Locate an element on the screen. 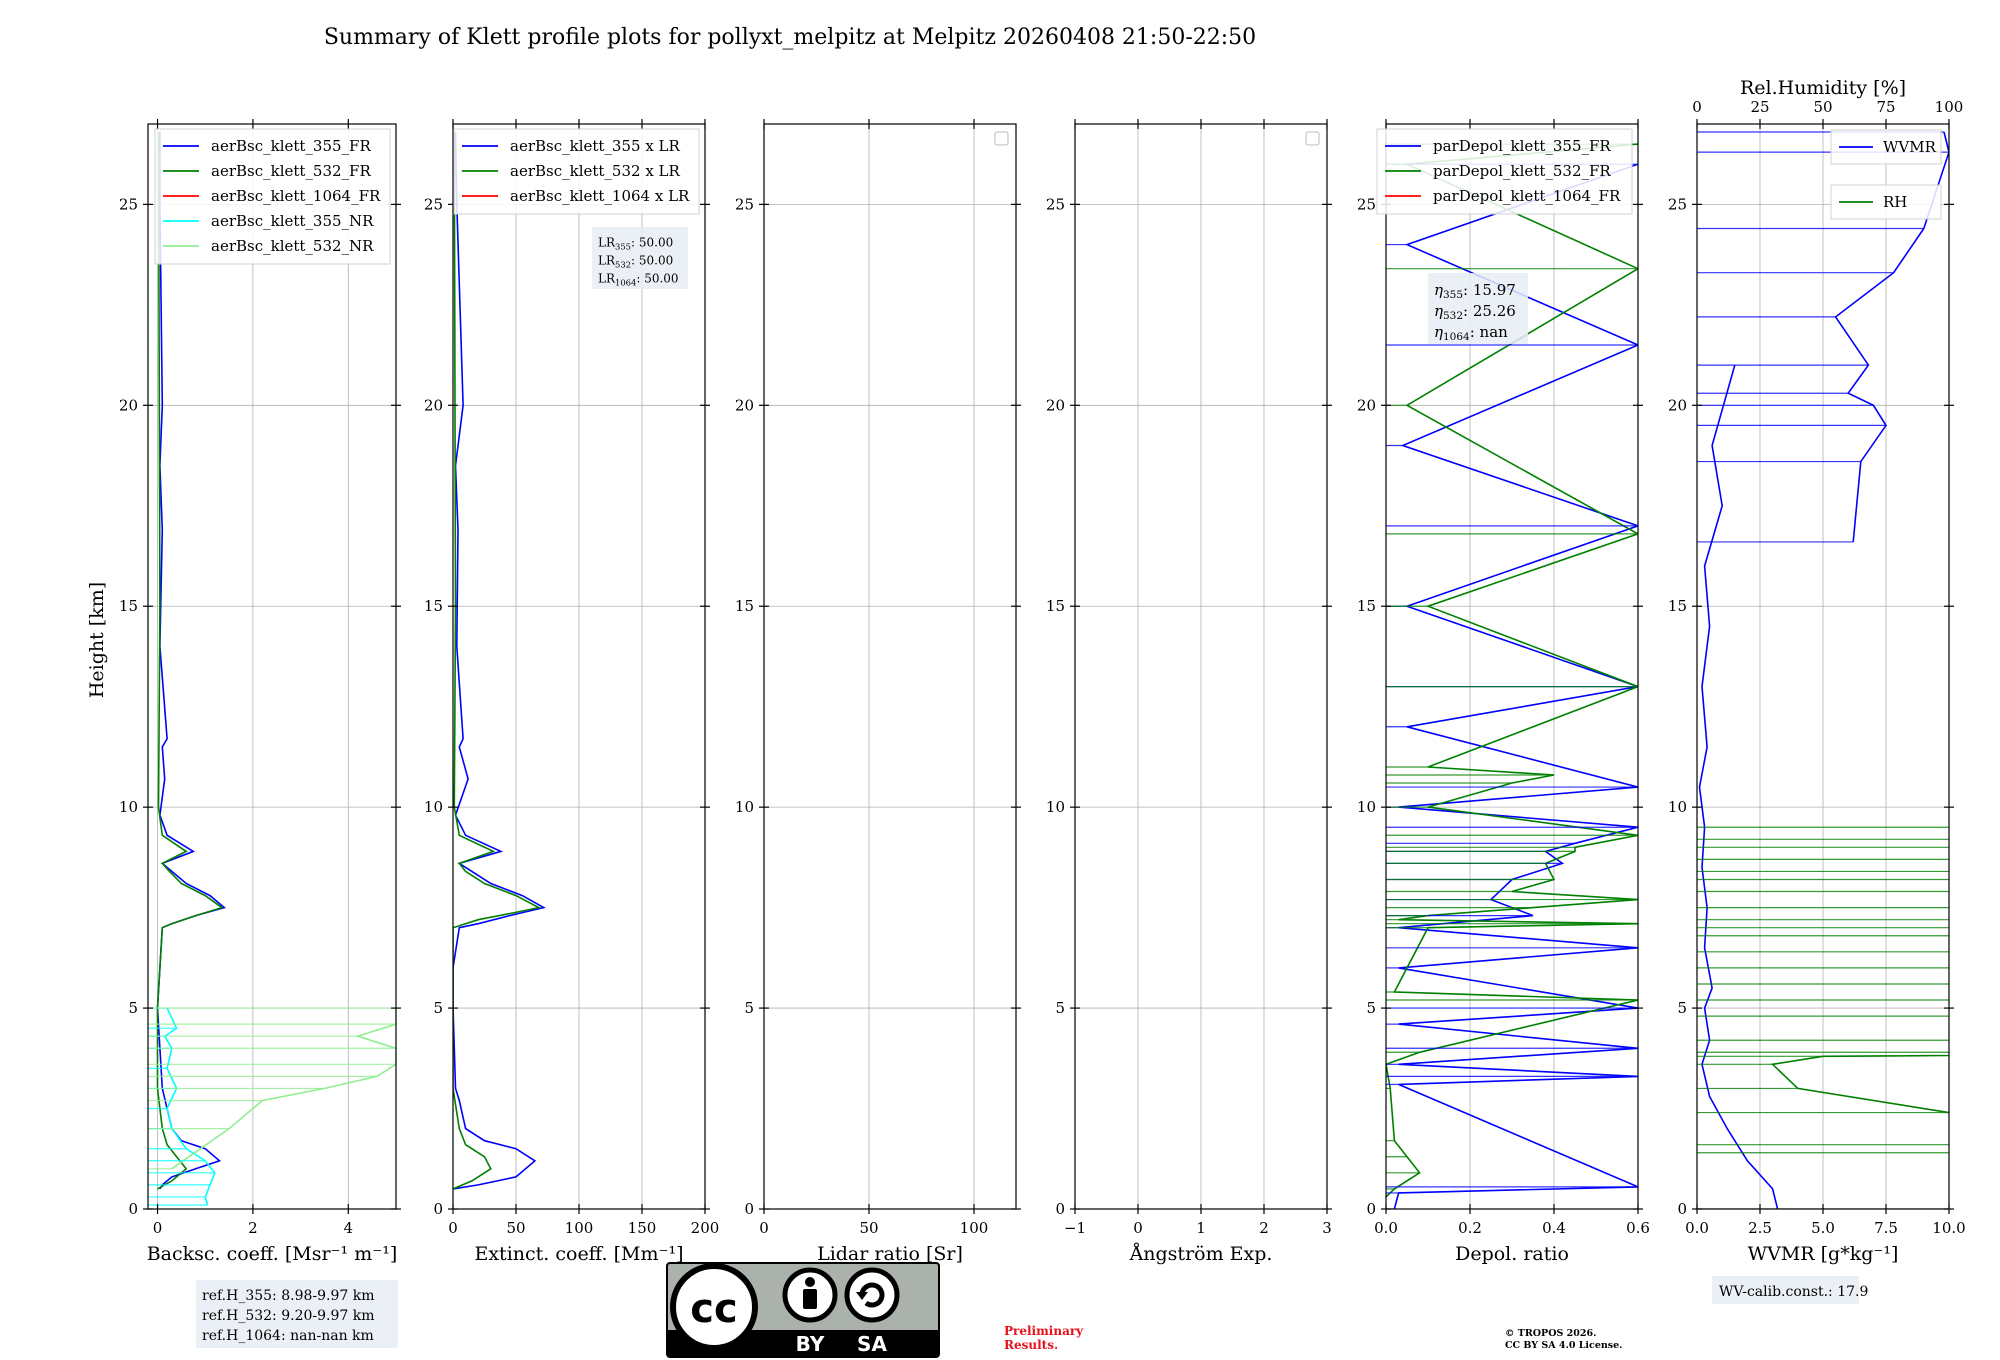 Image resolution: width=2000 pixels, height=1360 pixels. preliminary-line-1: Preliminary is located at coordinates (1044, 1331).